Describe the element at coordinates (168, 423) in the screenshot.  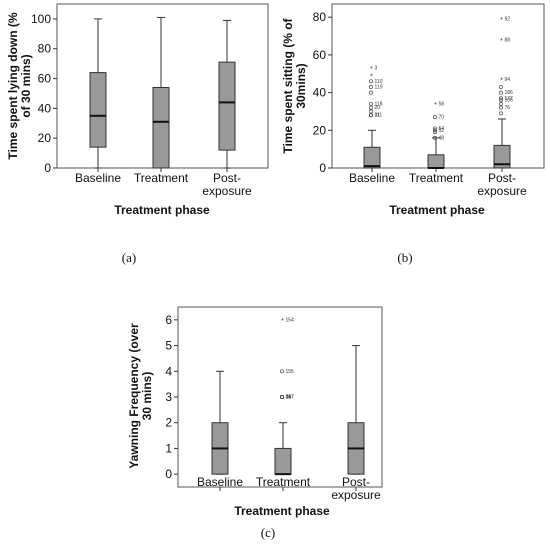
I see `y-tick-label: 2` at that location.